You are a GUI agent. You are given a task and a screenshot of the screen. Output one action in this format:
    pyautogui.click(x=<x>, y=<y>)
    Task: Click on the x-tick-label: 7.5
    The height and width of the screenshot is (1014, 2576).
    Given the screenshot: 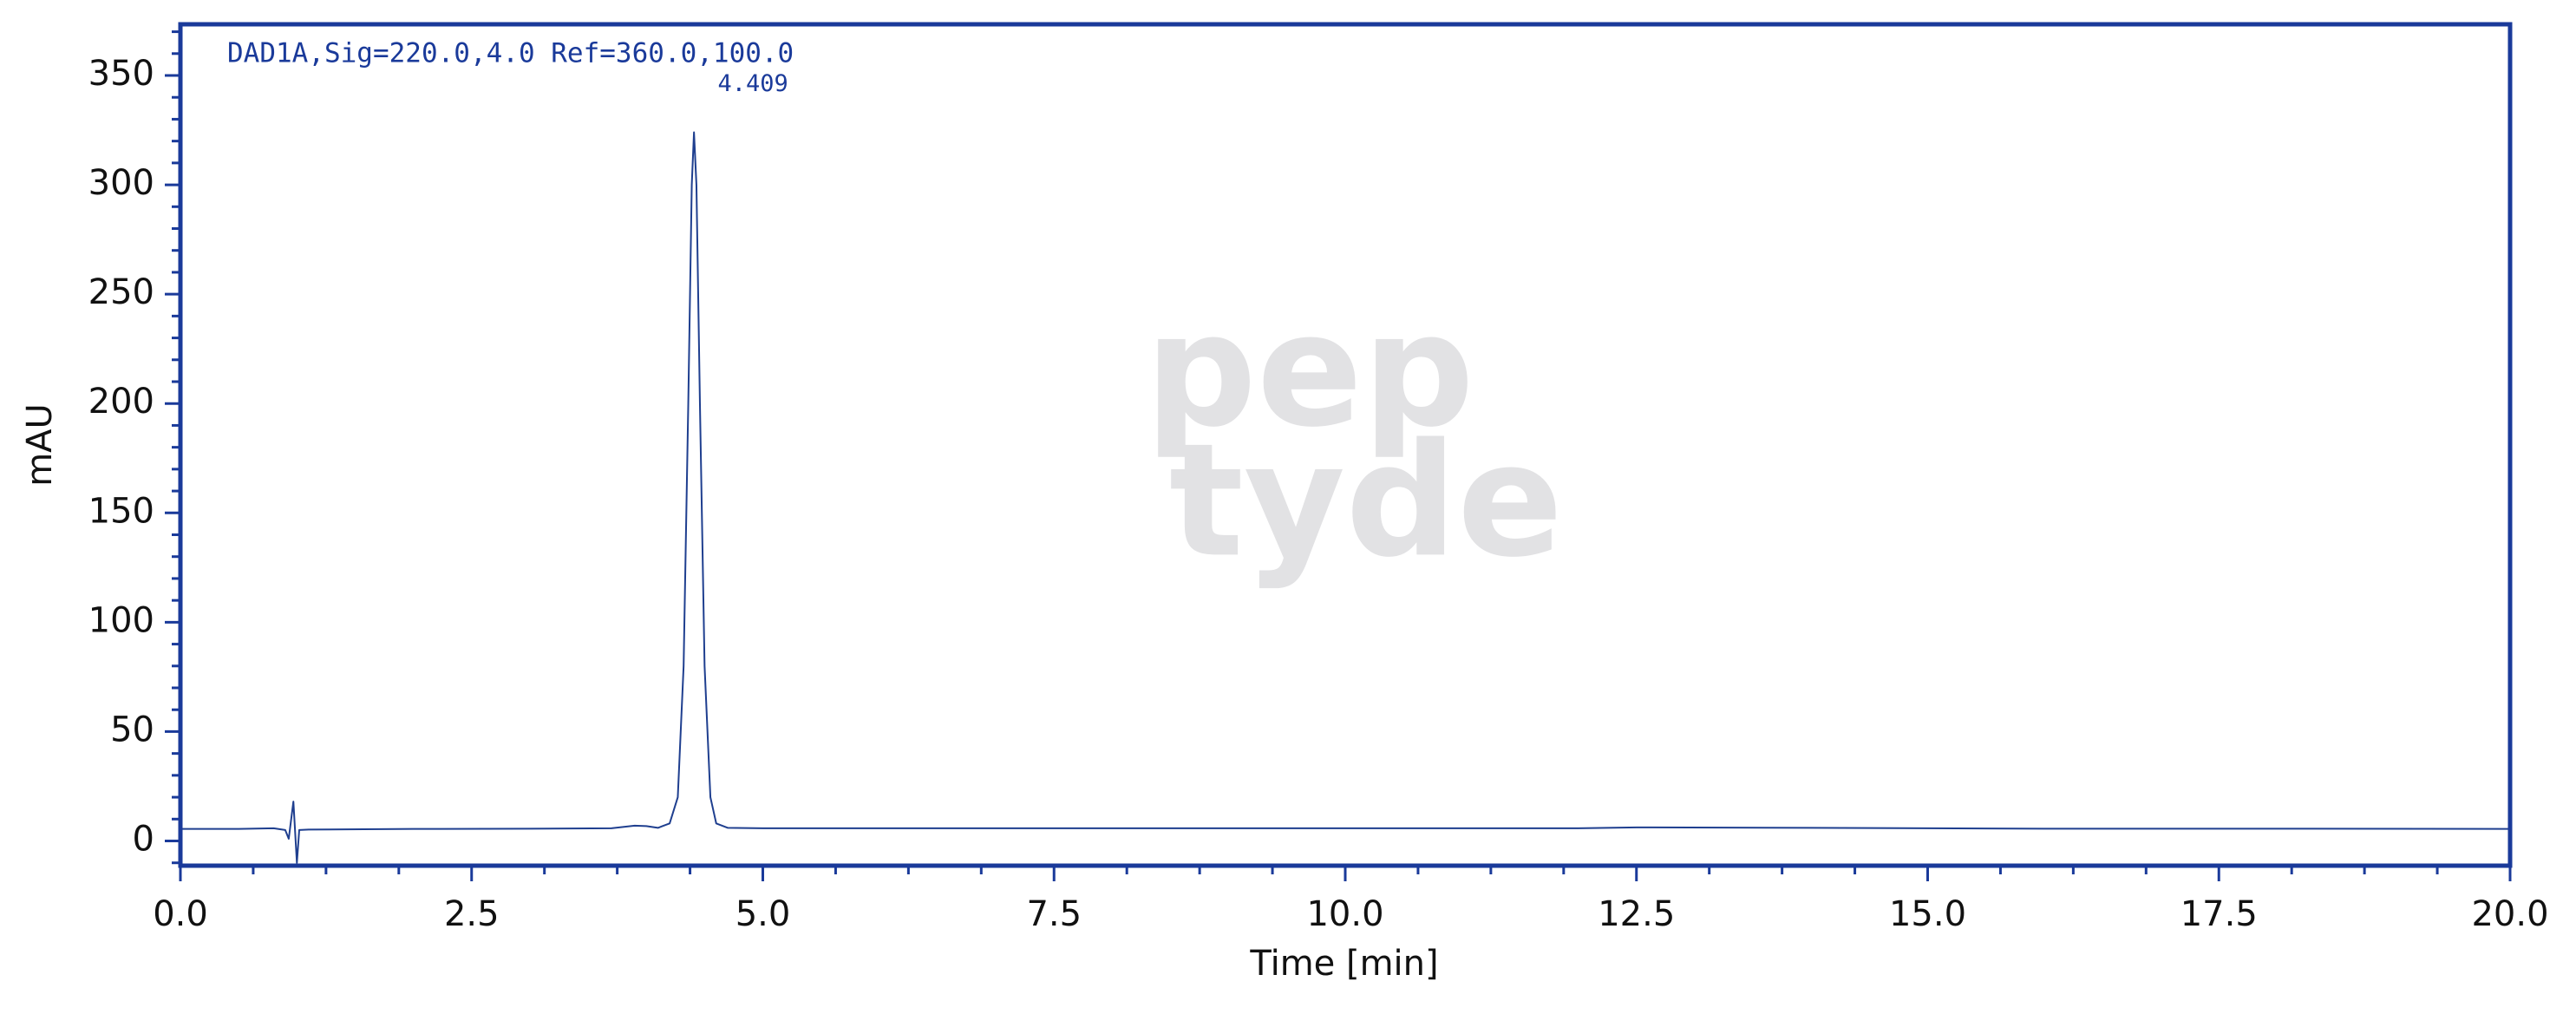 What is the action you would take?
    pyautogui.click(x=1054, y=914)
    